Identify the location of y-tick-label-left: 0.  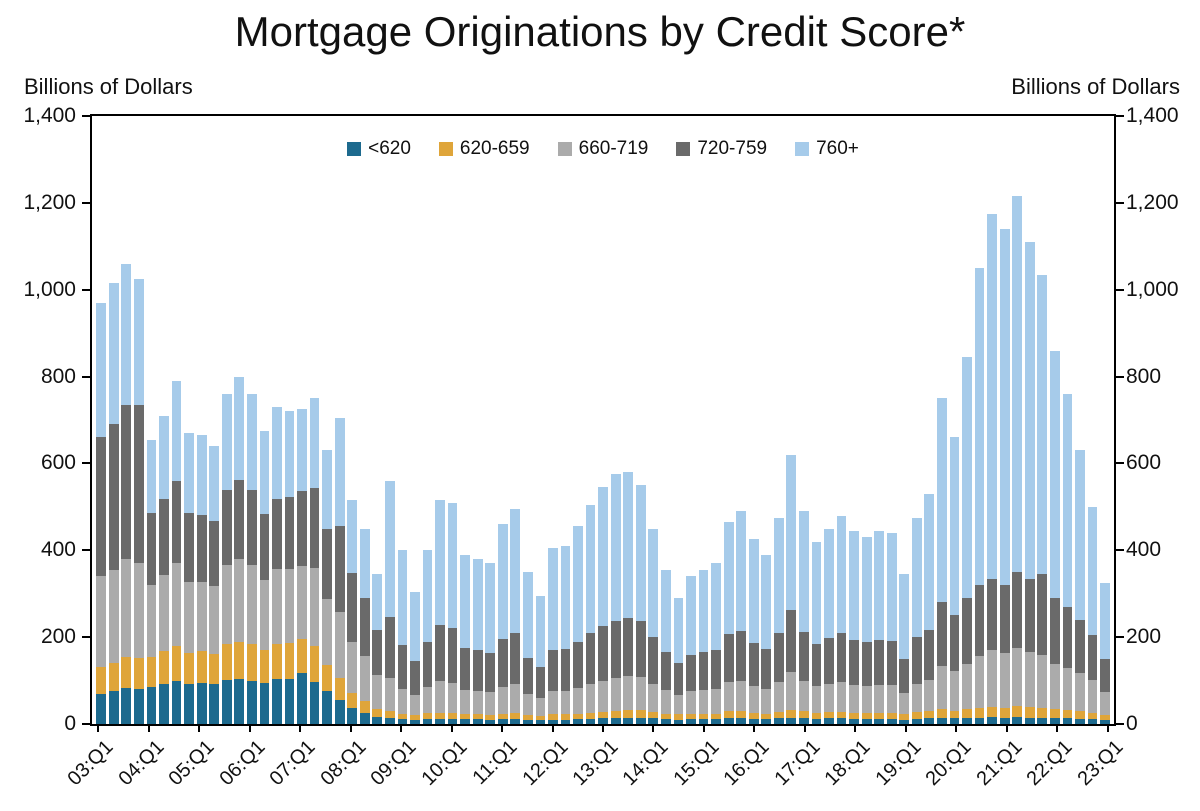
(70, 723).